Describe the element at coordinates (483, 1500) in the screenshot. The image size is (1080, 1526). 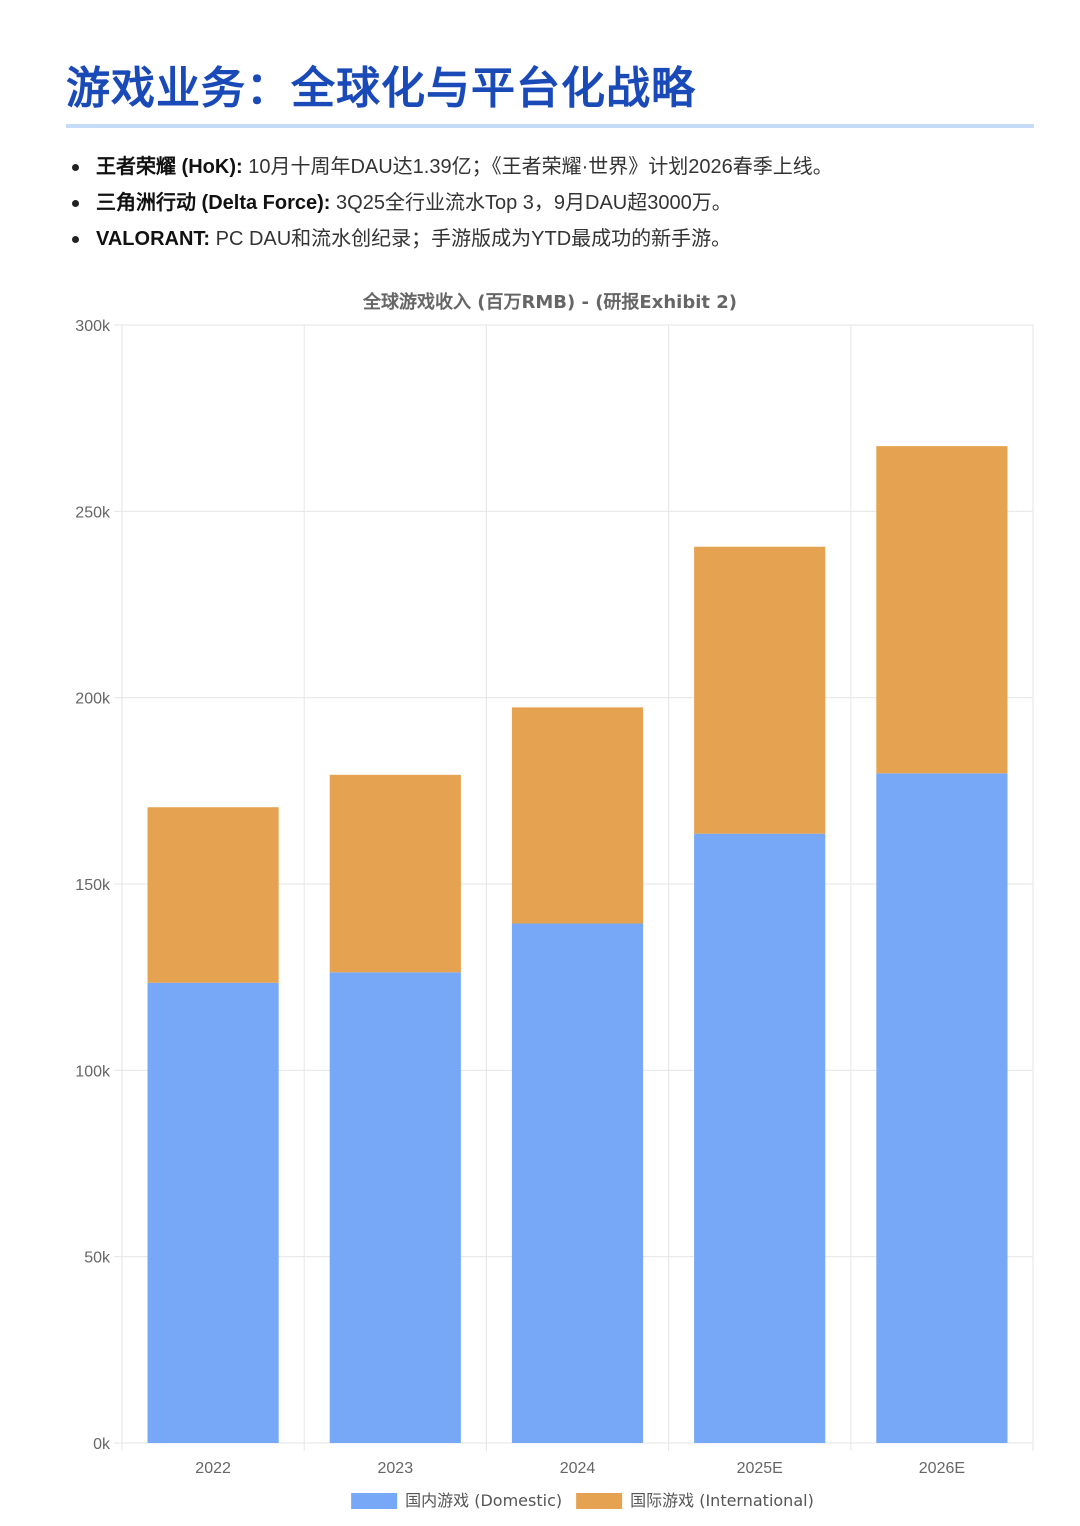
I see `legend-label: 国内游戏 (Domestic)` at that location.